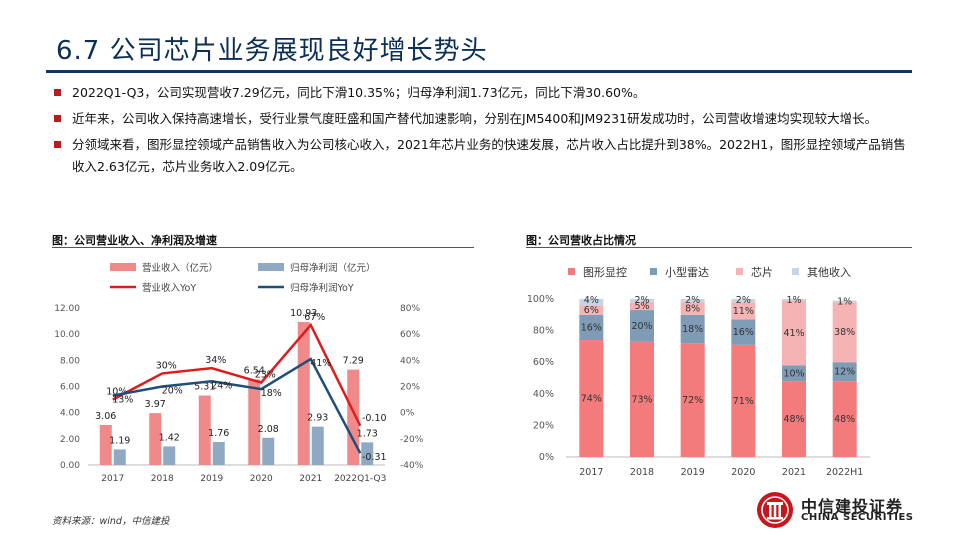 This screenshot has width=960, height=540. I want to click on y2-tick-label: 80%, so click(410, 309).